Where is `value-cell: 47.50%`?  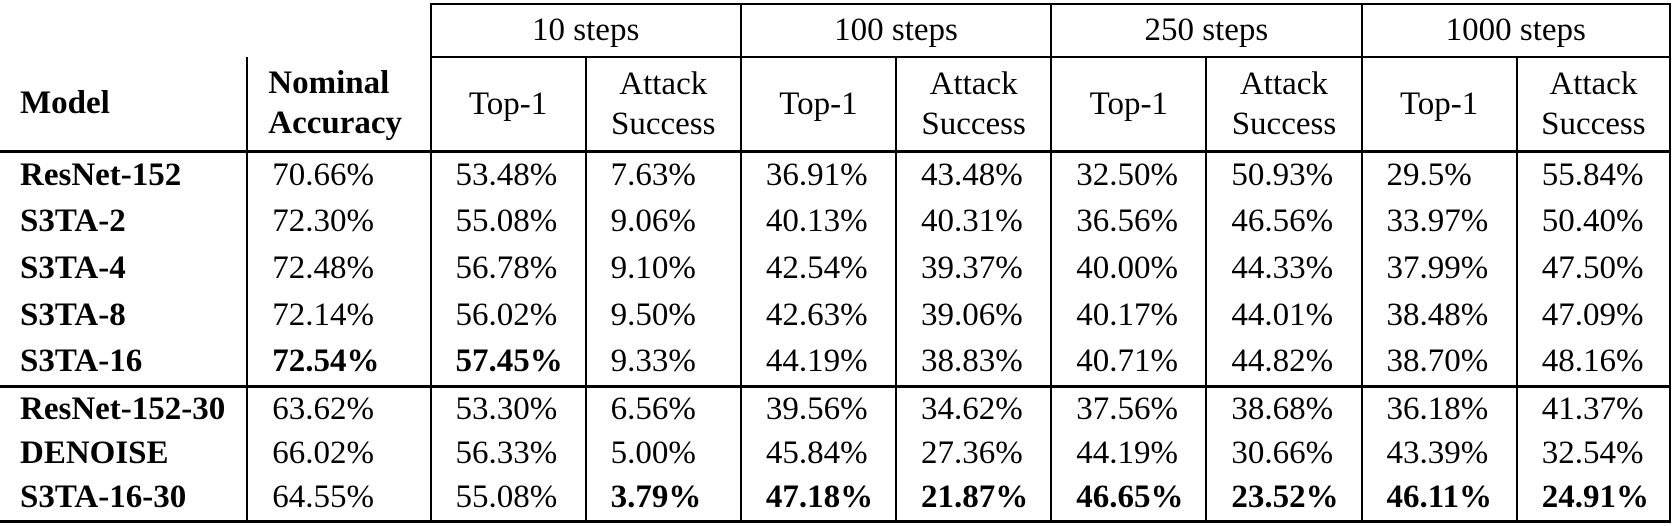
value-cell: 47.50% is located at coordinates (1593, 268).